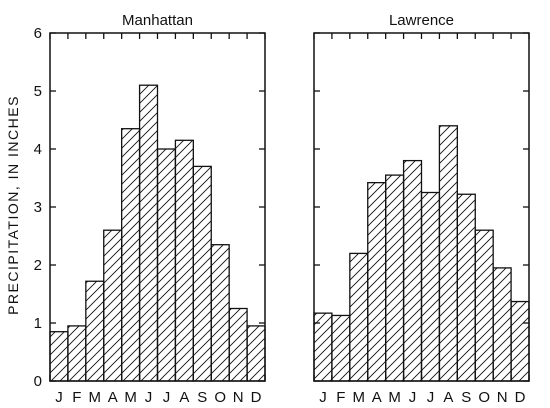 The image size is (550, 408). I want to click on lawrence-month-label: D, so click(520, 397).